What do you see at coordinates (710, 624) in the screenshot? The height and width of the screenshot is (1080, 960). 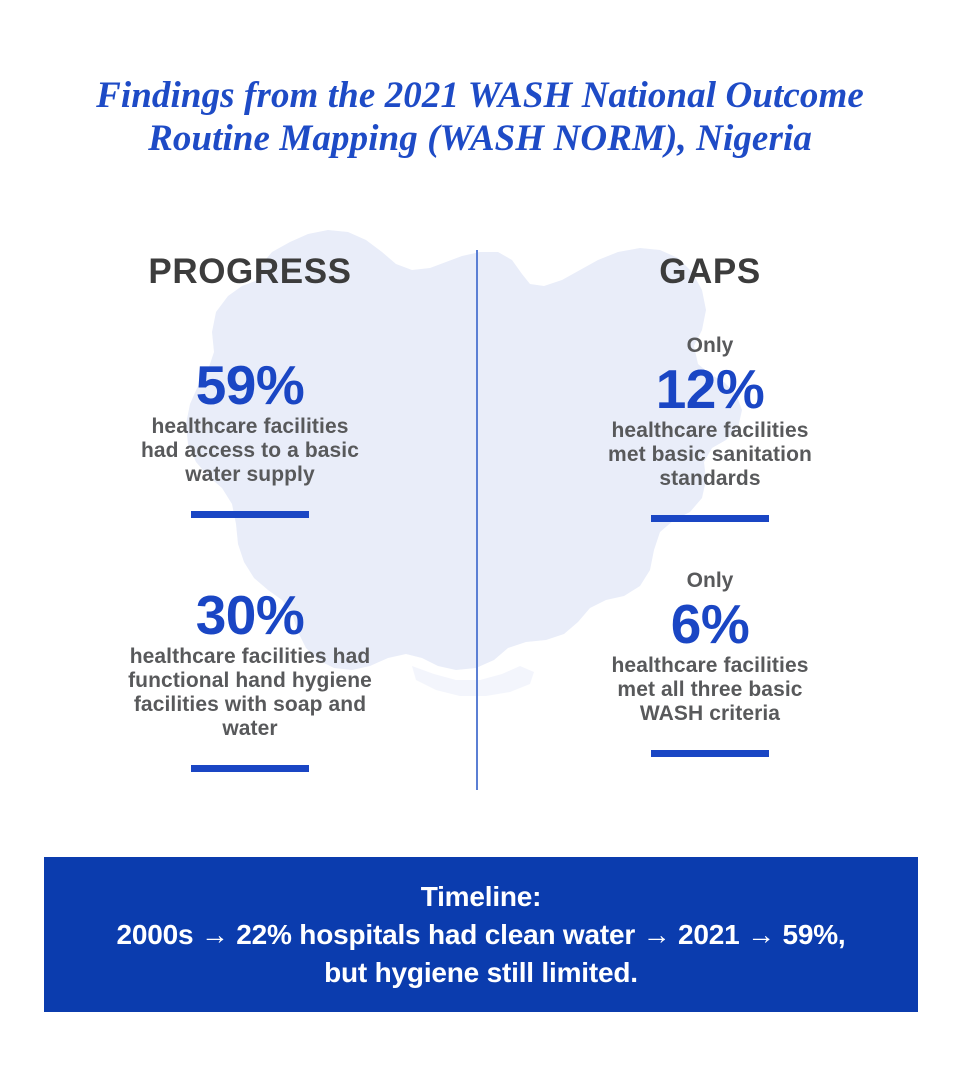 I see `stat-value: 6%` at bounding box center [710, 624].